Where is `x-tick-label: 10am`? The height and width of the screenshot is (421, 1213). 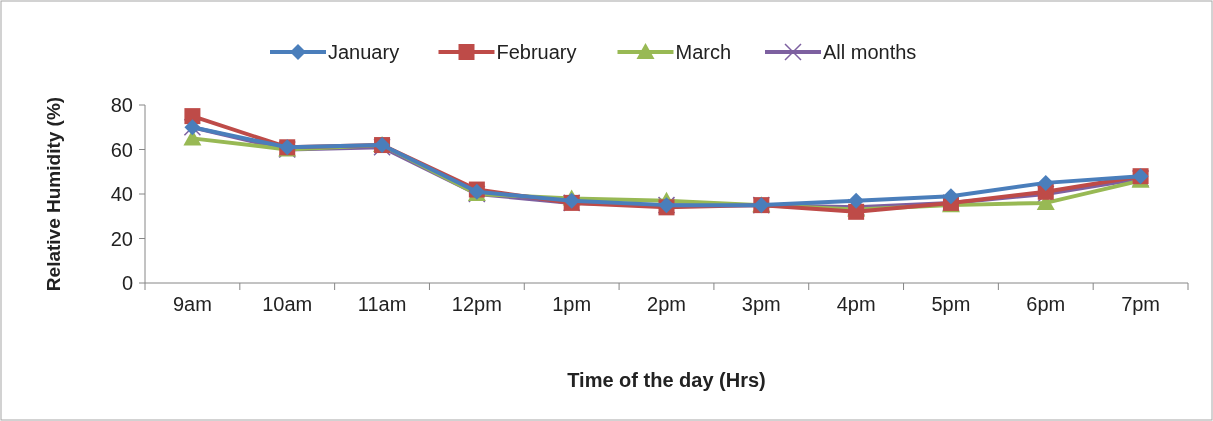 x-tick-label: 10am is located at coordinates (287, 304).